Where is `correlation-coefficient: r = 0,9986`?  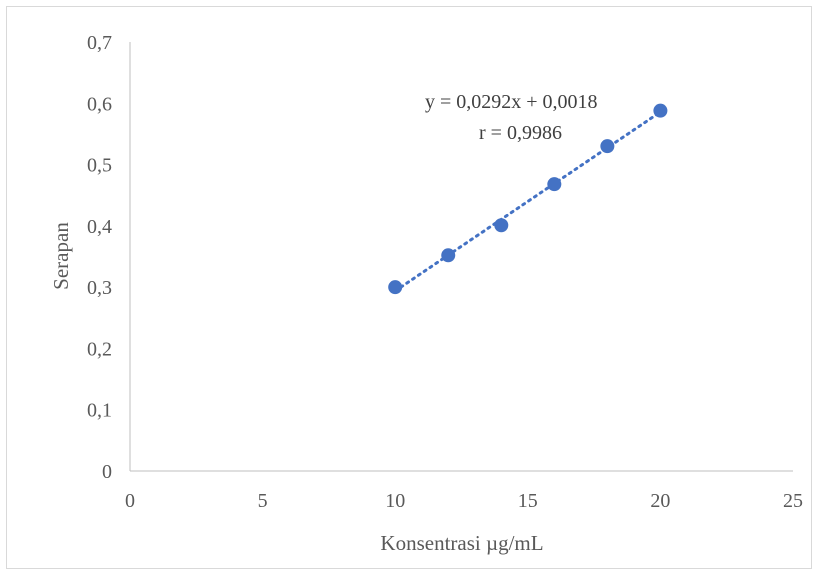
correlation-coefficient: r = 0,9986 is located at coordinates (520, 133).